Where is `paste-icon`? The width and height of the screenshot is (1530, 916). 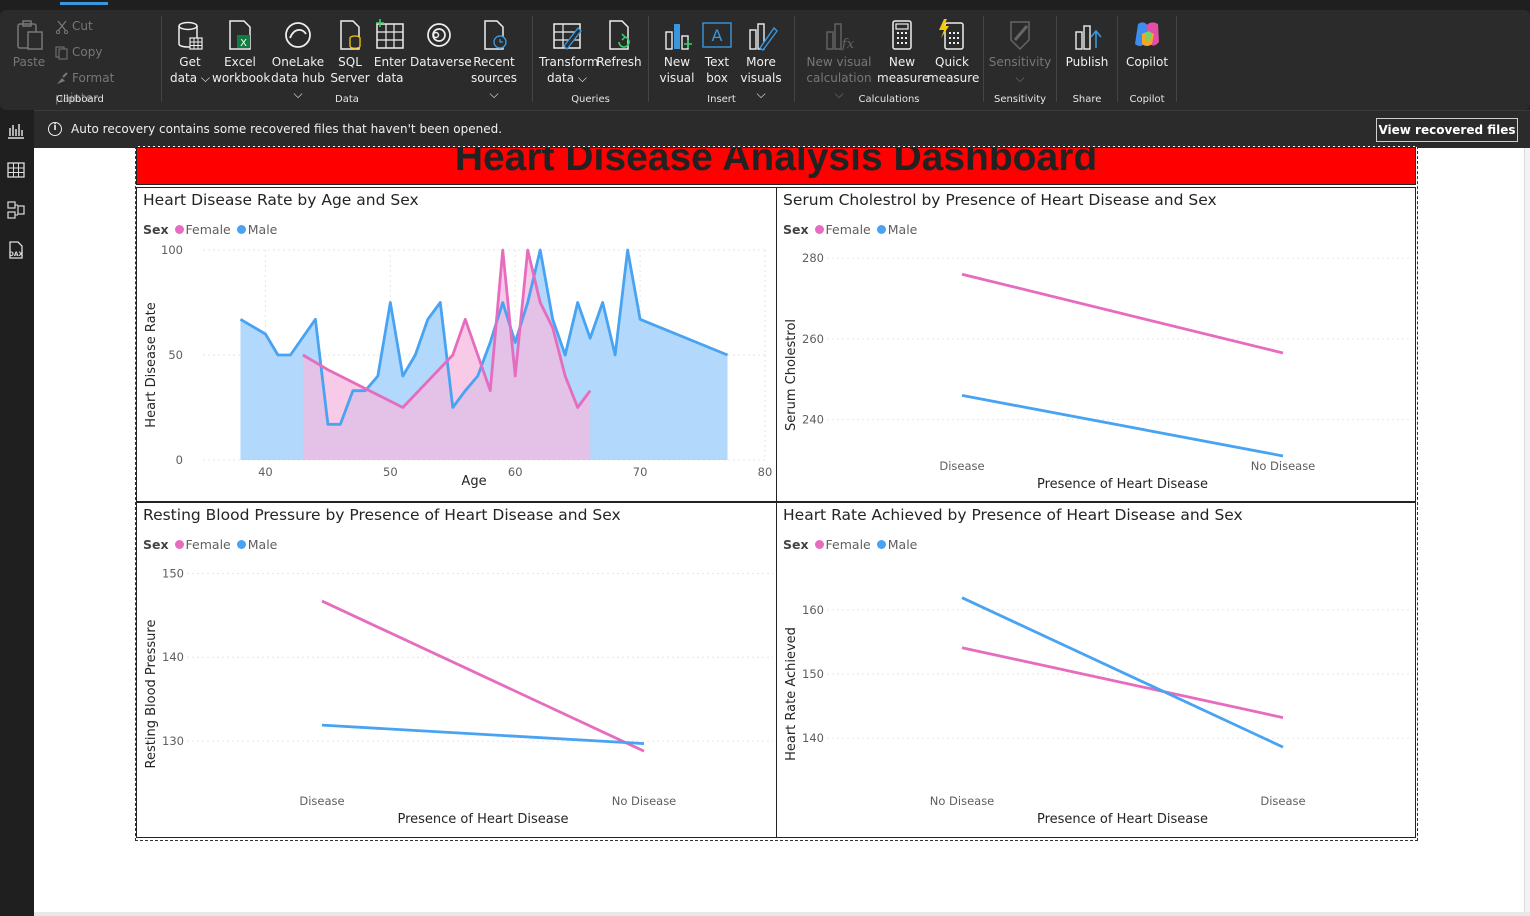 paste-icon is located at coordinates (30, 35).